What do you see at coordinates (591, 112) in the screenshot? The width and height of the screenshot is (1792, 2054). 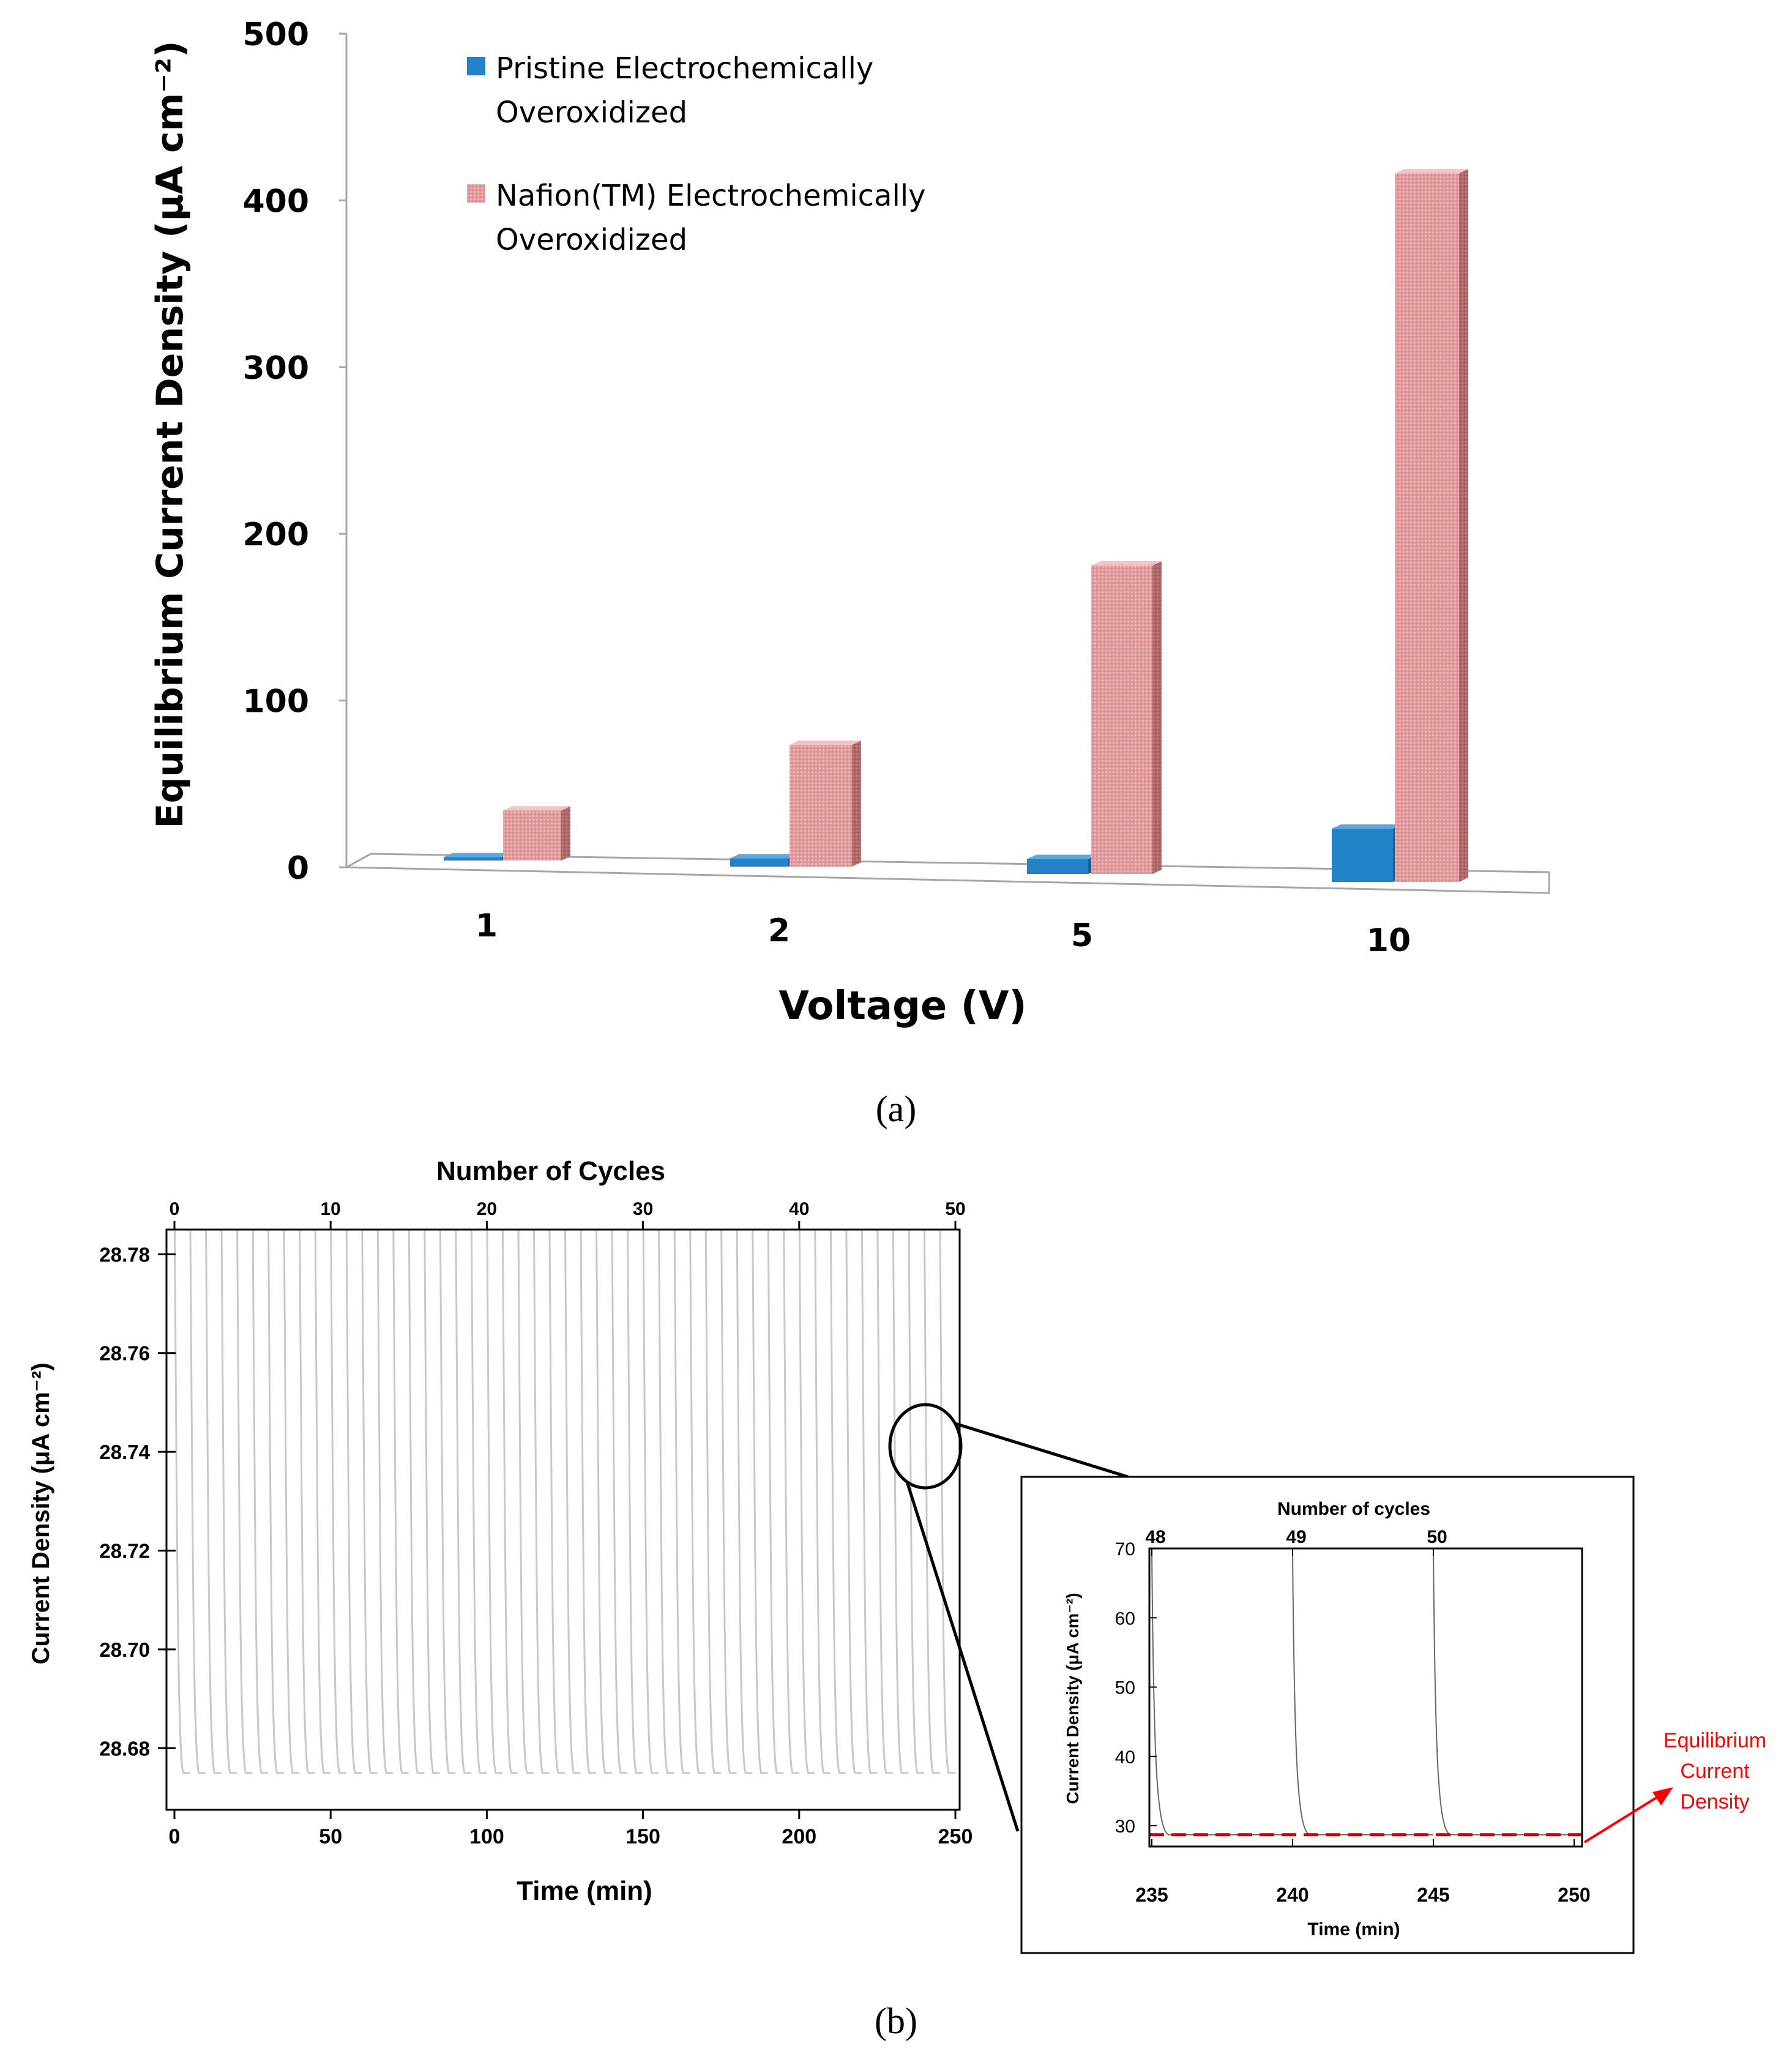 I see `a-legend-label-pristine-2: Overoxidized` at bounding box center [591, 112].